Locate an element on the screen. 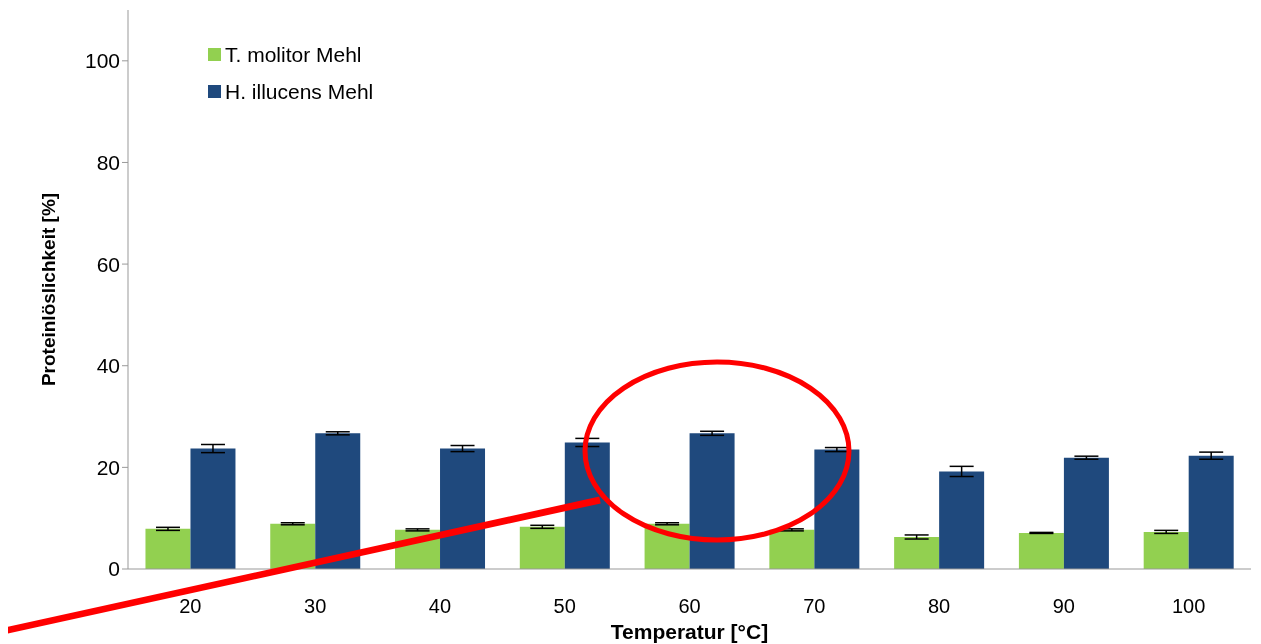  x-tick-label: 100 is located at coordinates (1188, 606).